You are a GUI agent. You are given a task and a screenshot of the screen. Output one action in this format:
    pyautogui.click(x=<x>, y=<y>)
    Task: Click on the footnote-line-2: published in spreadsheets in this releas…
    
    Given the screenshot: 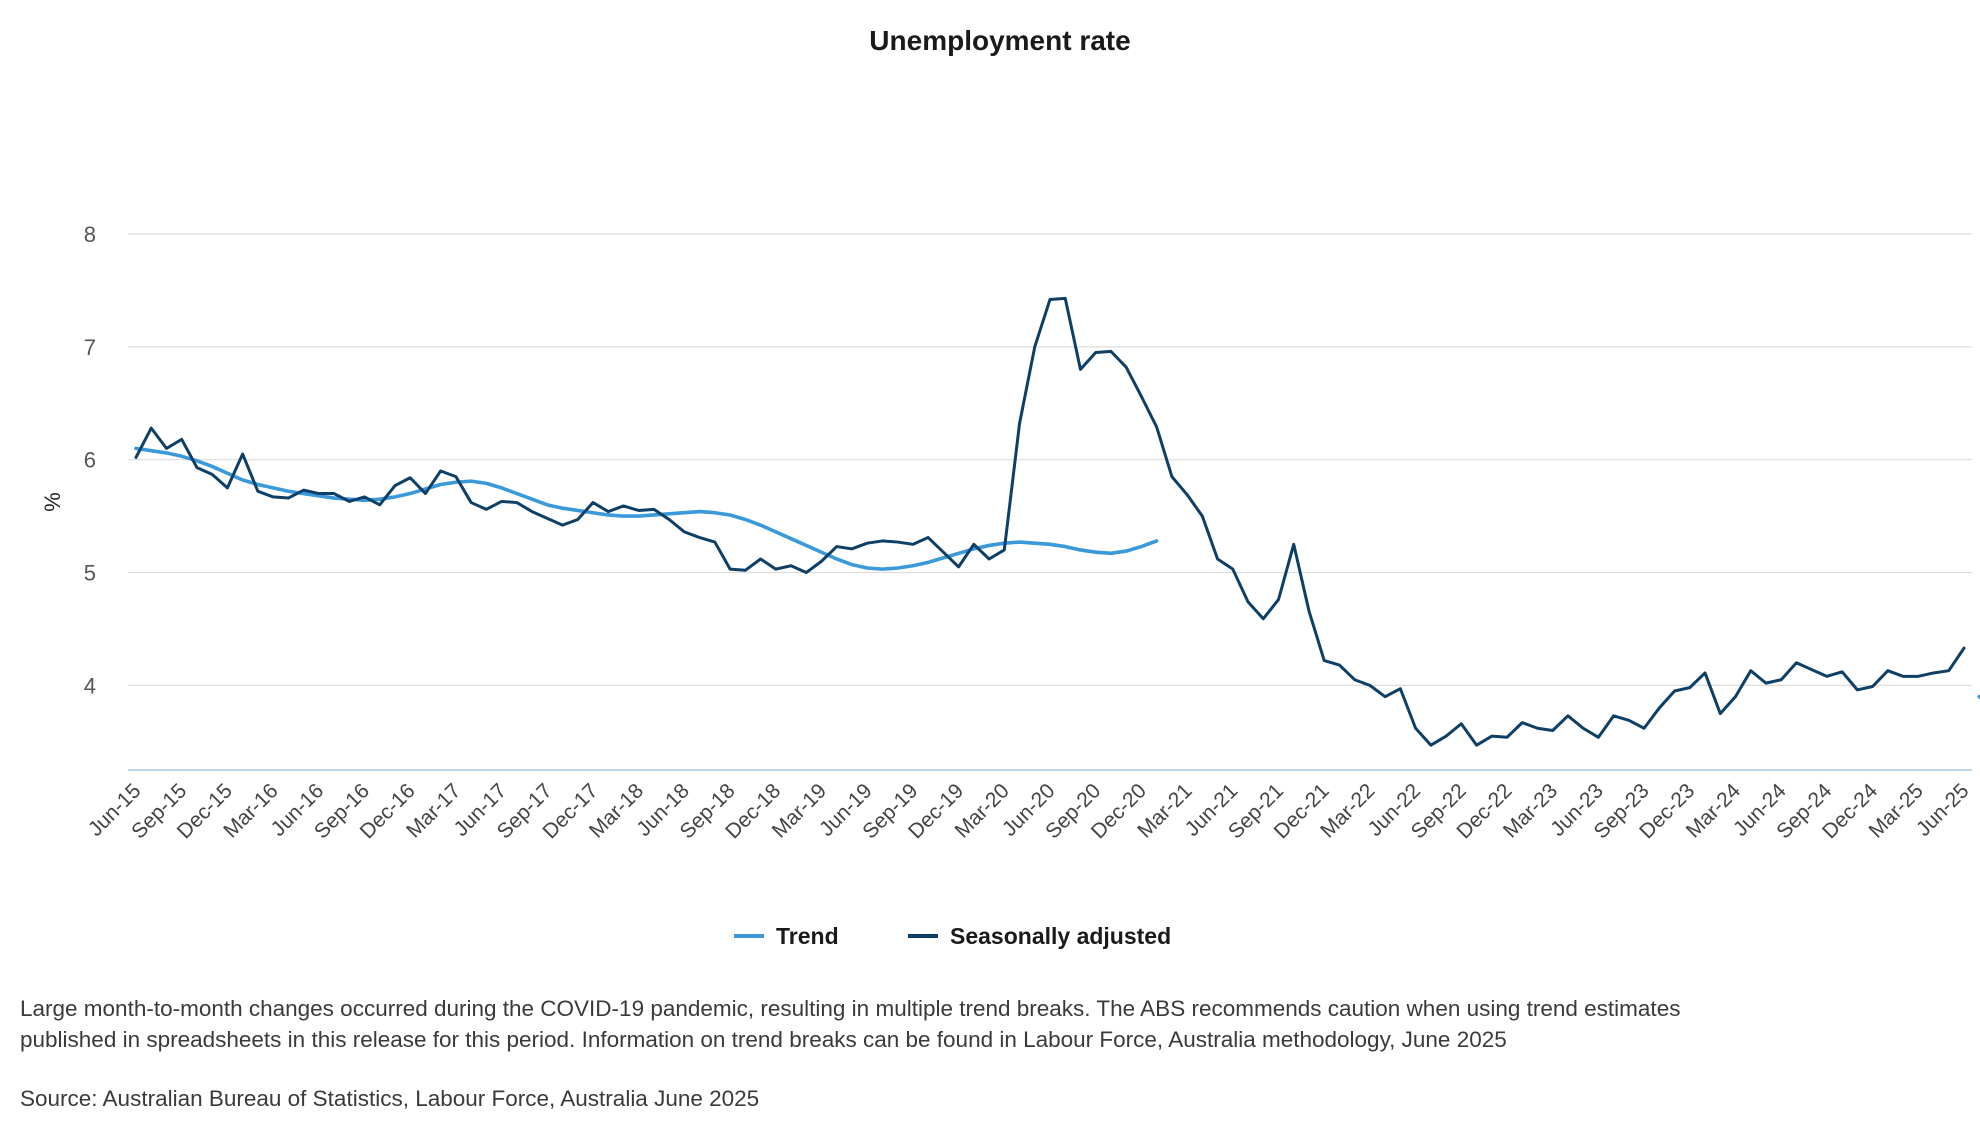 What is the action you would take?
    pyautogui.click(x=763, y=1039)
    